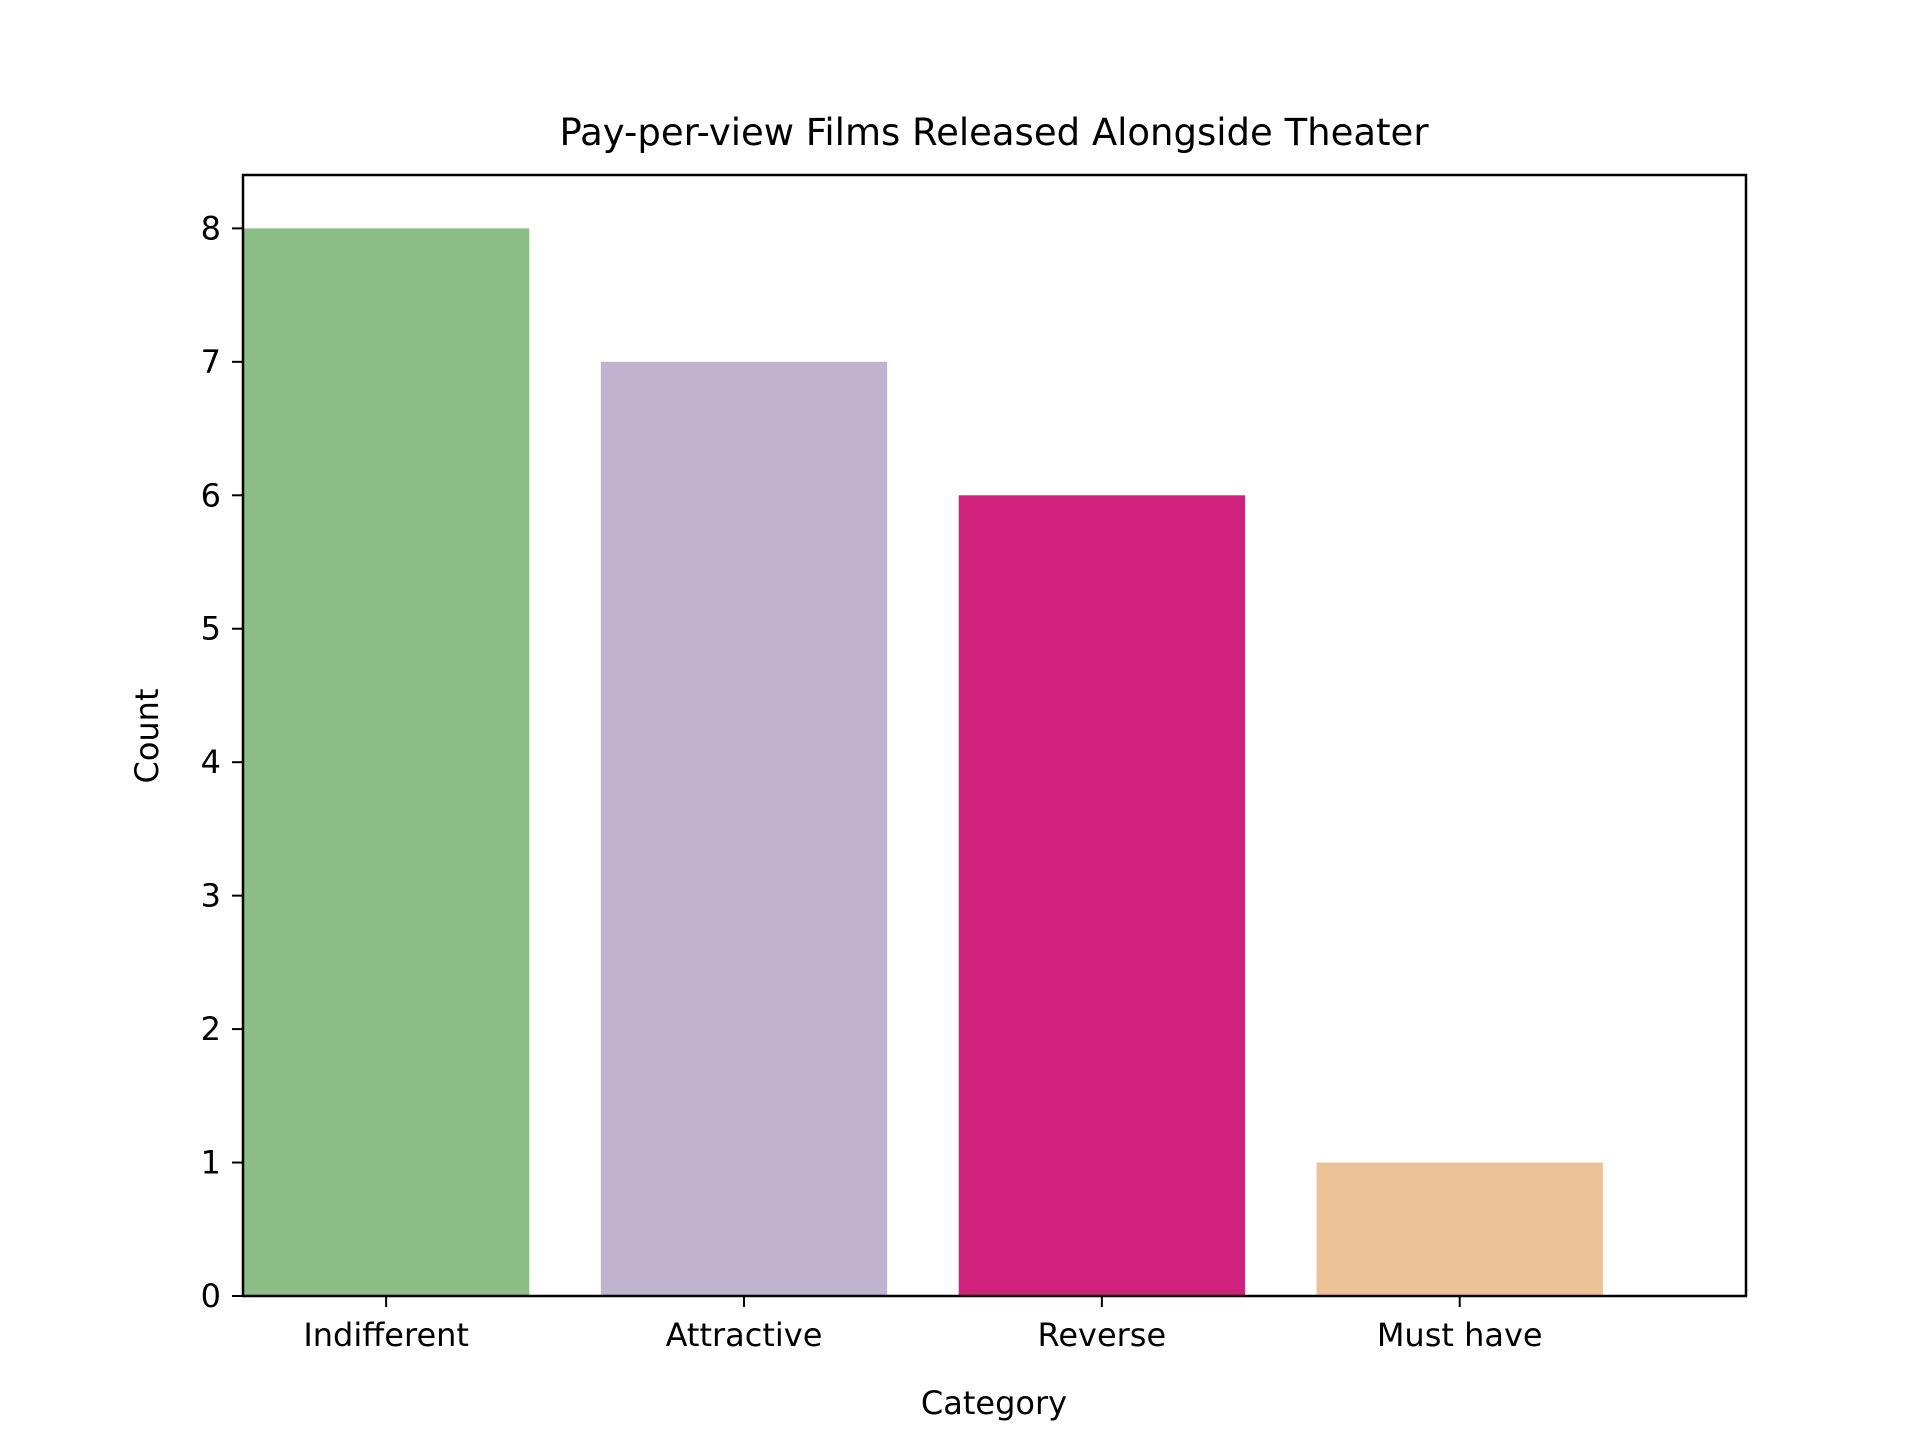 The image size is (1920, 1440). What do you see at coordinates (994, 1403) in the screenshot?
I see `x-axis-label: Category` at bounding box center [994, 1403].